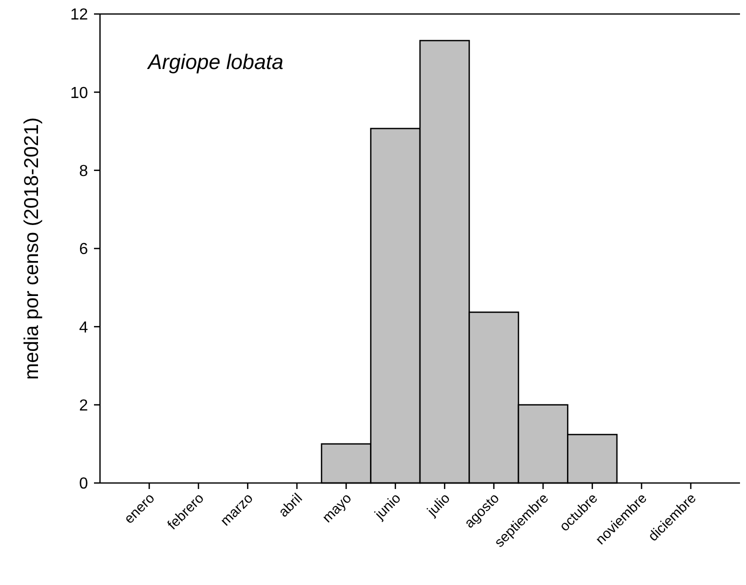  I want to click on y-tick-label: 4, so click(83, 327).